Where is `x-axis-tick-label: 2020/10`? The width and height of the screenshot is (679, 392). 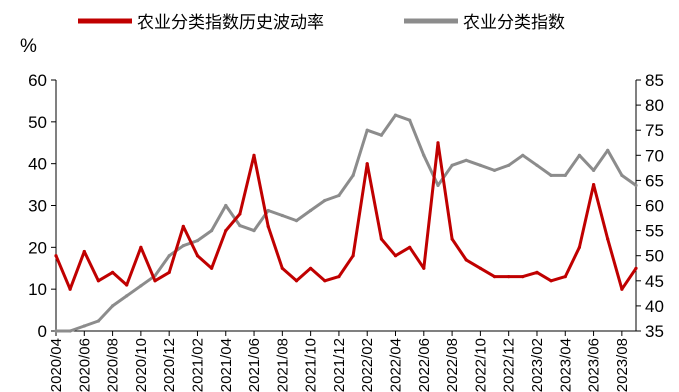
x-axis-tick-label: 2020/10 is located at coordinates (141, 365).